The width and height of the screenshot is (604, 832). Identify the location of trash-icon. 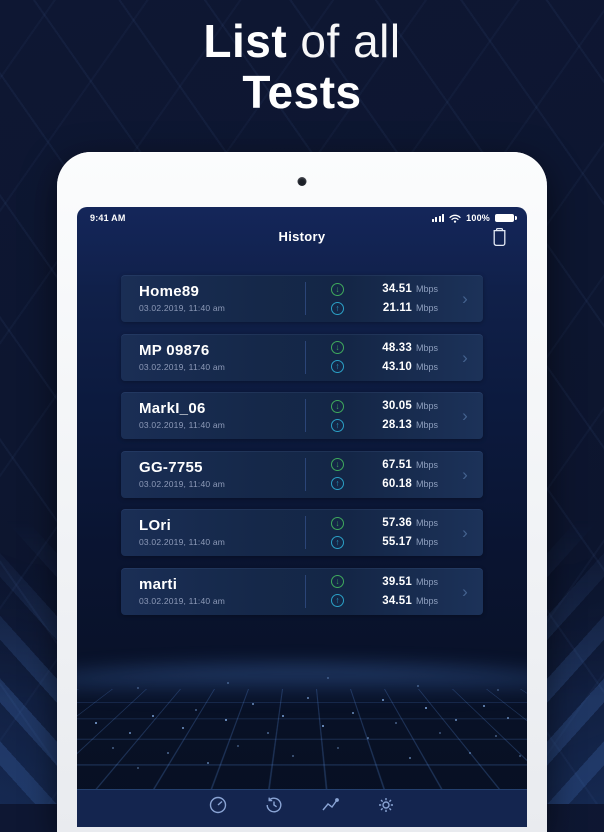
(499, 236).